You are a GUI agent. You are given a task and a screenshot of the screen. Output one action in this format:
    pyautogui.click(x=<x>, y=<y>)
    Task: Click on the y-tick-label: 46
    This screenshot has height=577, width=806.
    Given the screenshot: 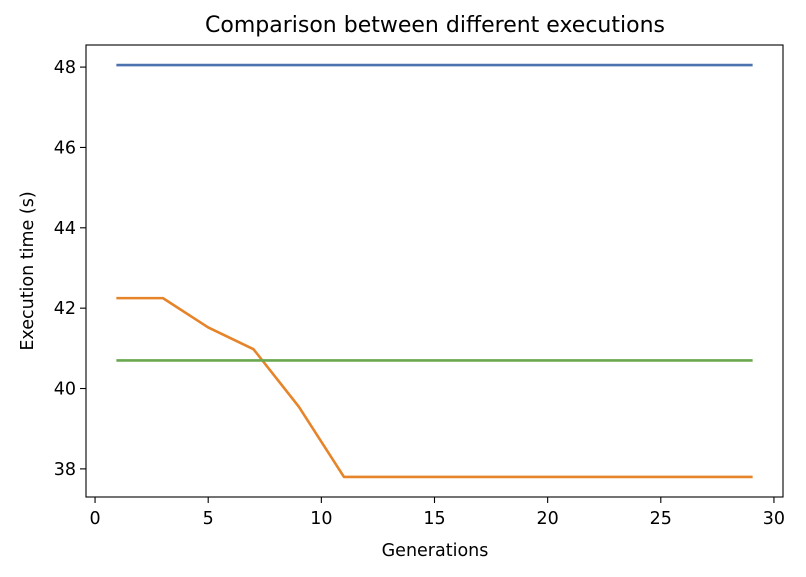 What is the action you would take?
    pyautogui.click(x=65, y=148)
    